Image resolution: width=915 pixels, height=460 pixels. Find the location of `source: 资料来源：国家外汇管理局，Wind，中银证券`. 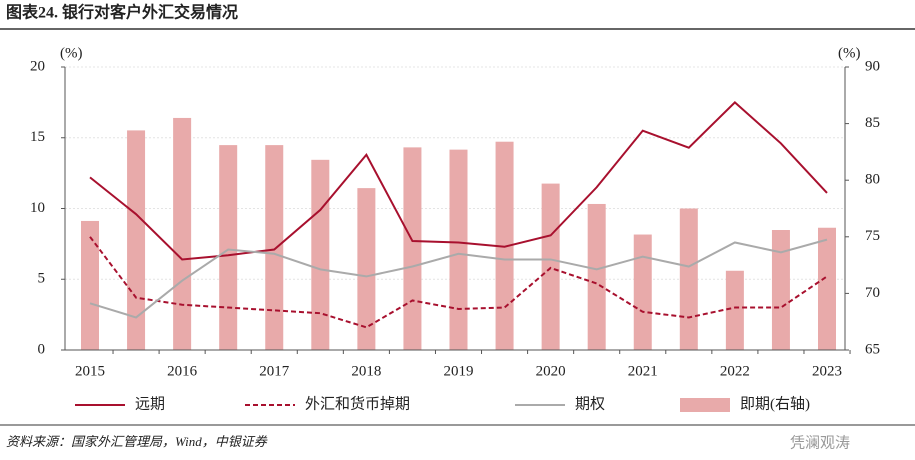

source: 资料来源：国家外汇管理局，Wind，中银证券 is located at coordinates (137, 441).